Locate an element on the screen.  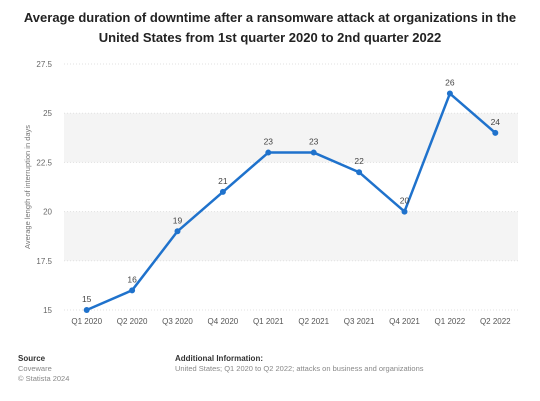
y-tick-label: 20 is located at coordinates (47, 212).